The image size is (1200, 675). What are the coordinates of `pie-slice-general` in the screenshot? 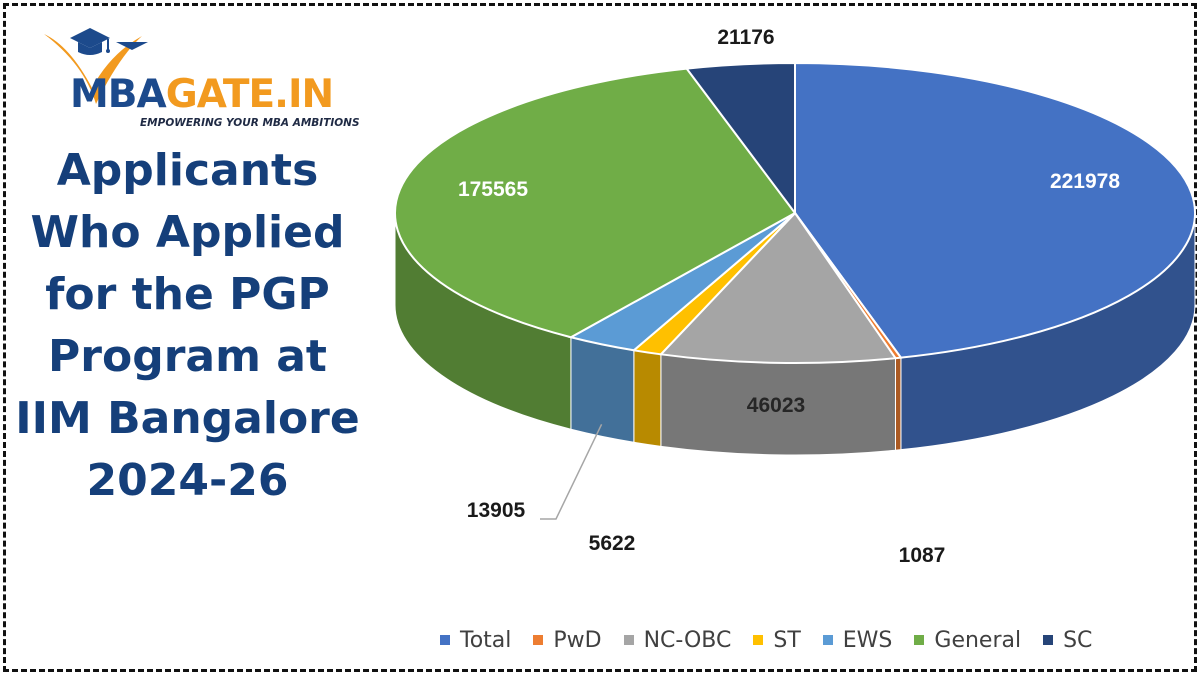 It's located at (595, 203).